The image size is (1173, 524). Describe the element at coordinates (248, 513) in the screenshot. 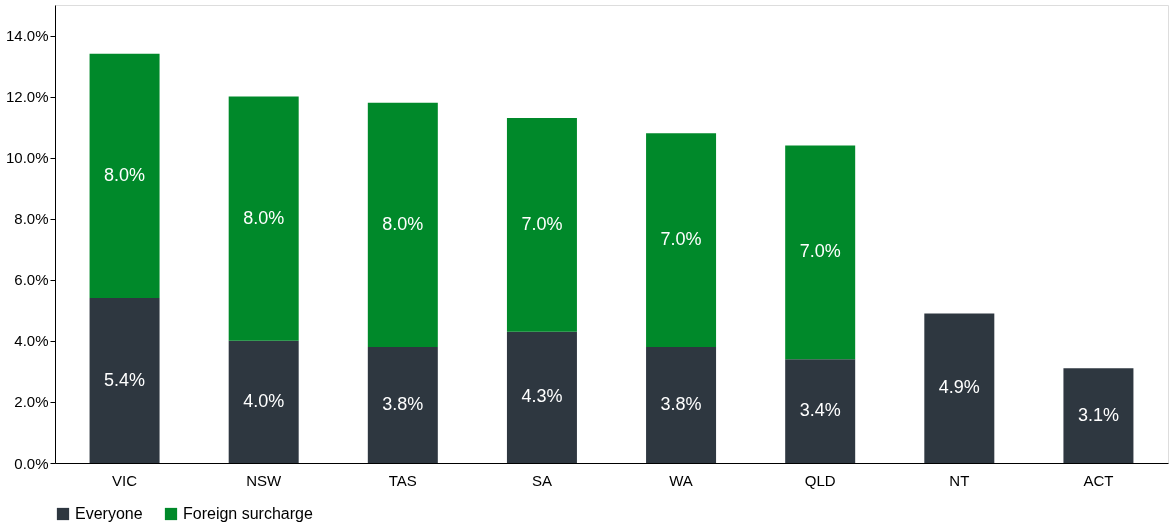

I see `legend-label: Foreign surcharge` at that location.